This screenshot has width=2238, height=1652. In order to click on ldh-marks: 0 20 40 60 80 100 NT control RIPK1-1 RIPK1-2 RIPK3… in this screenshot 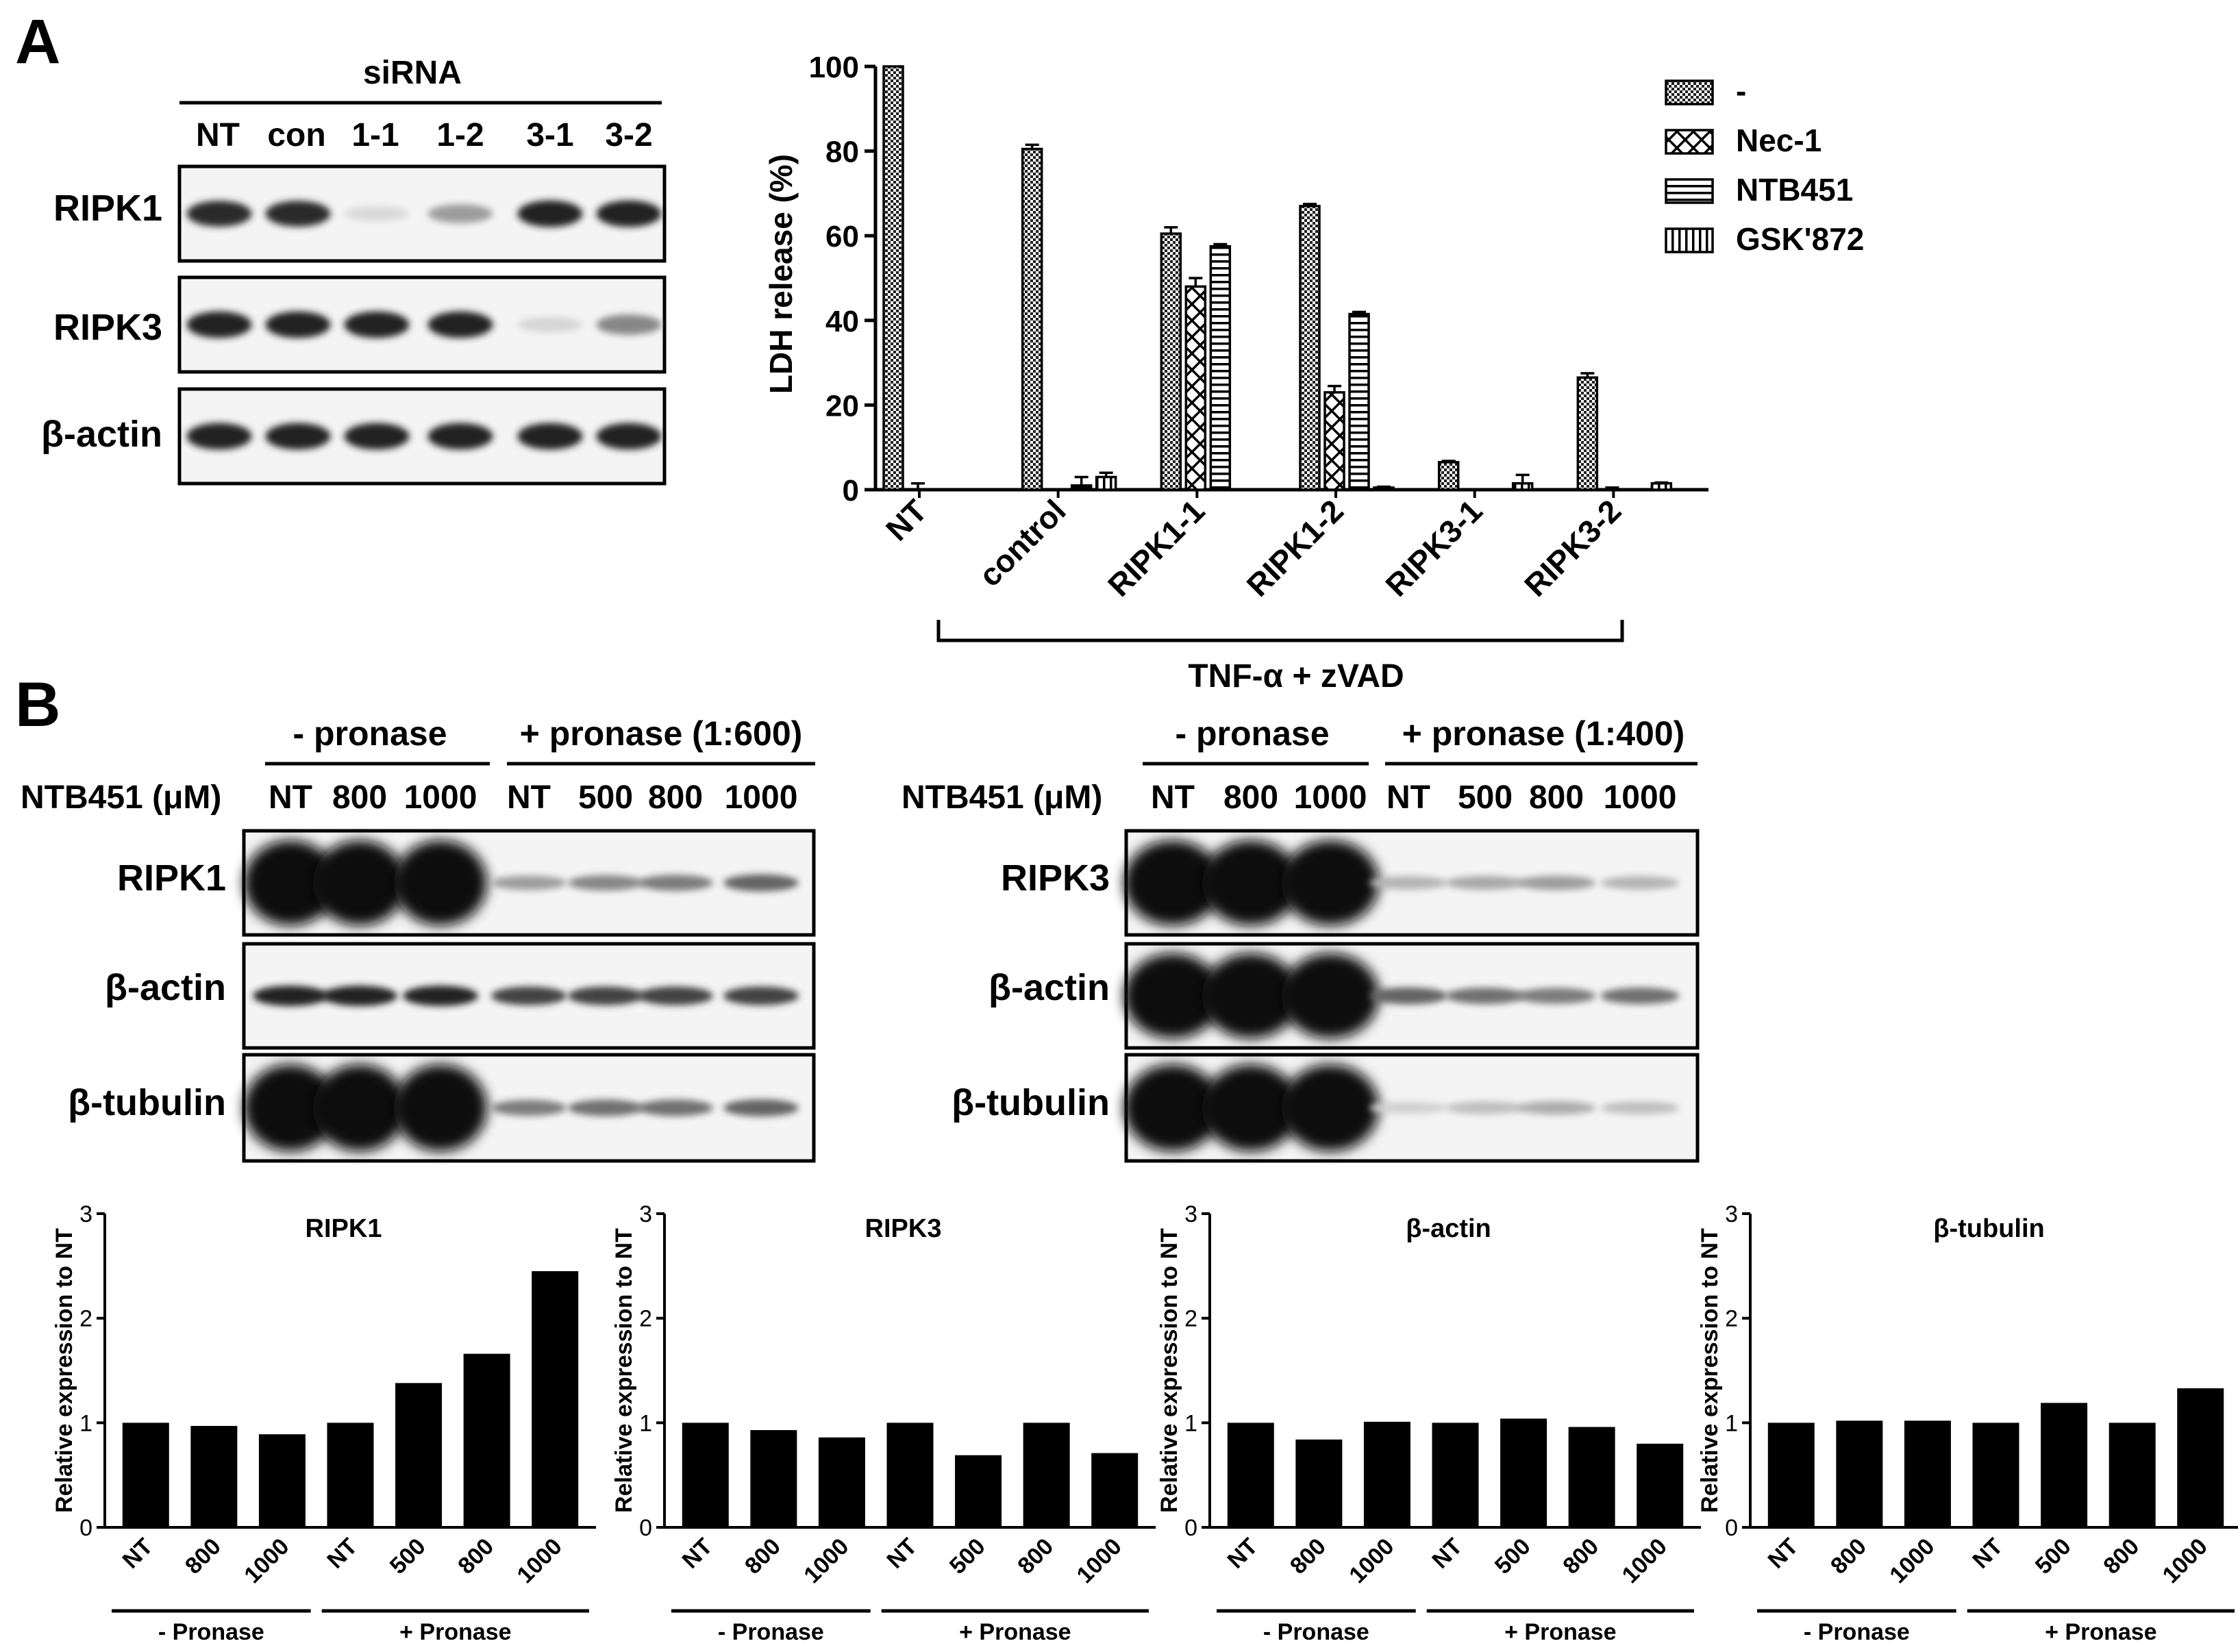, I will do `click(1258, 327)`.